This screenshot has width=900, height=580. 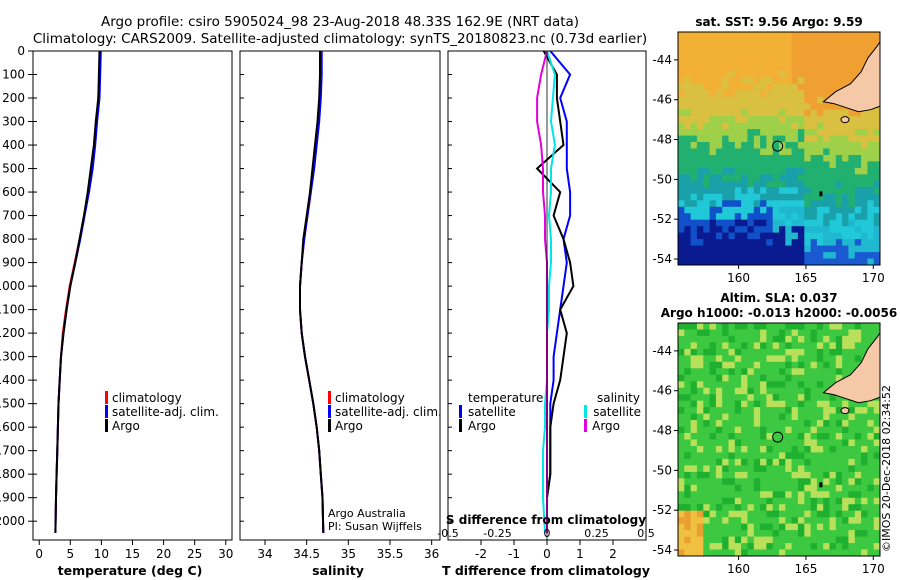 I want to click on depth-tick-label: 400, so click(x=13, y=145).